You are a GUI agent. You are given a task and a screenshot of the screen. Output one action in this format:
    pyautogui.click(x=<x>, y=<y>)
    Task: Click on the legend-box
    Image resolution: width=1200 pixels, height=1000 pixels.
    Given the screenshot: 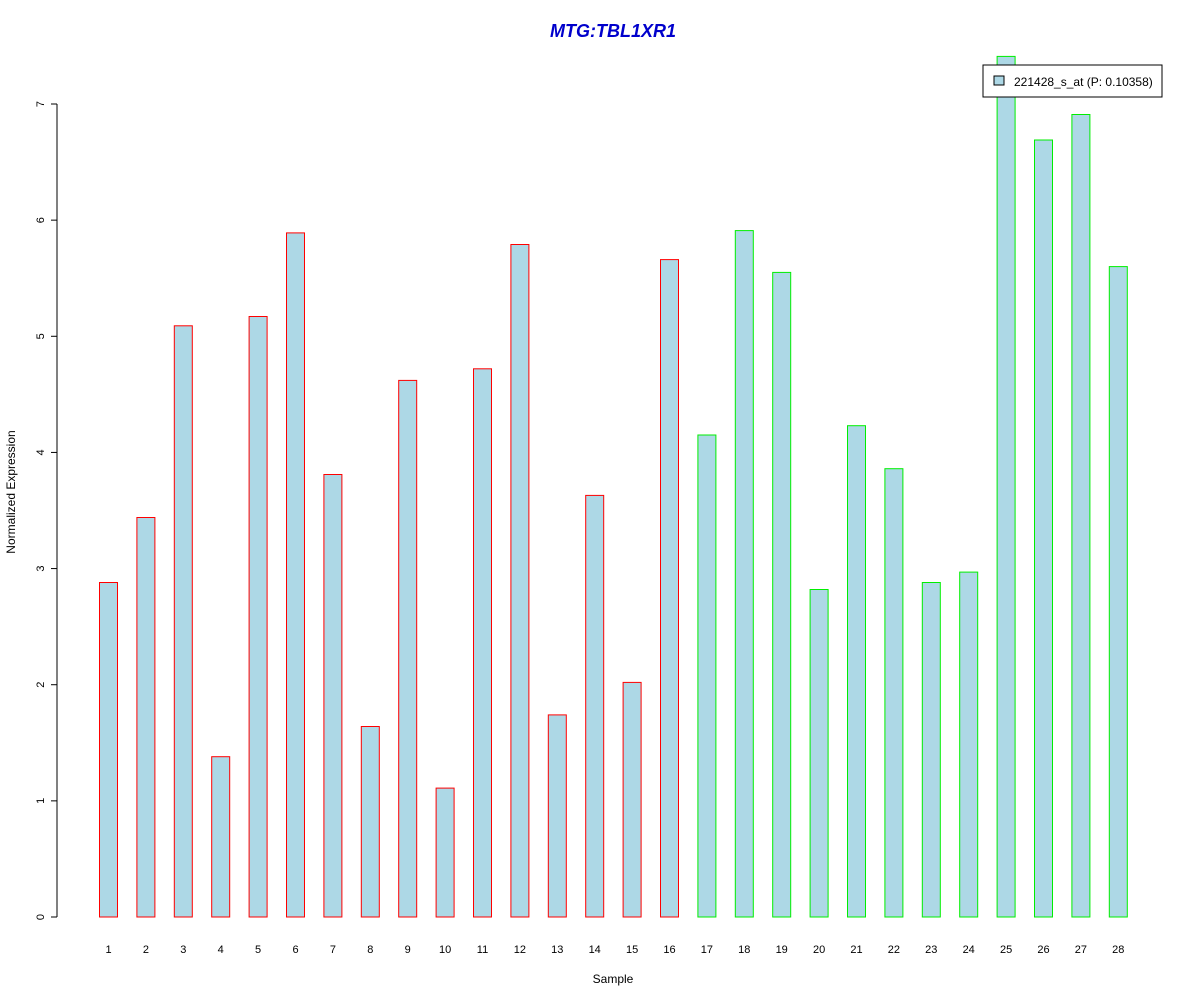 What is the action you would take?
    pyautogui.click(x=1072, y=81)
    